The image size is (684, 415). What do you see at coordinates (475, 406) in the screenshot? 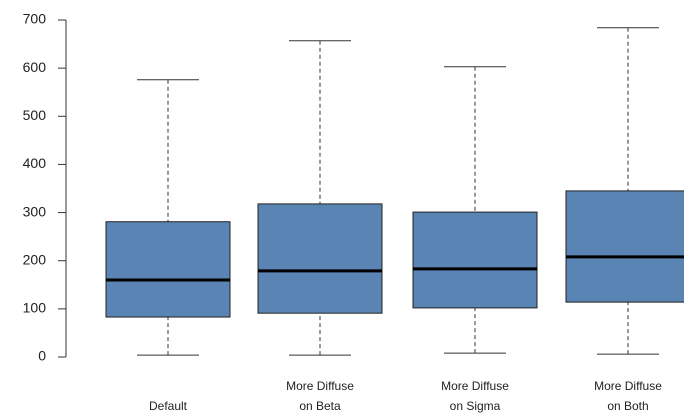
I see `x-tick-label: on Sigma` at bounding box center [475, 406].